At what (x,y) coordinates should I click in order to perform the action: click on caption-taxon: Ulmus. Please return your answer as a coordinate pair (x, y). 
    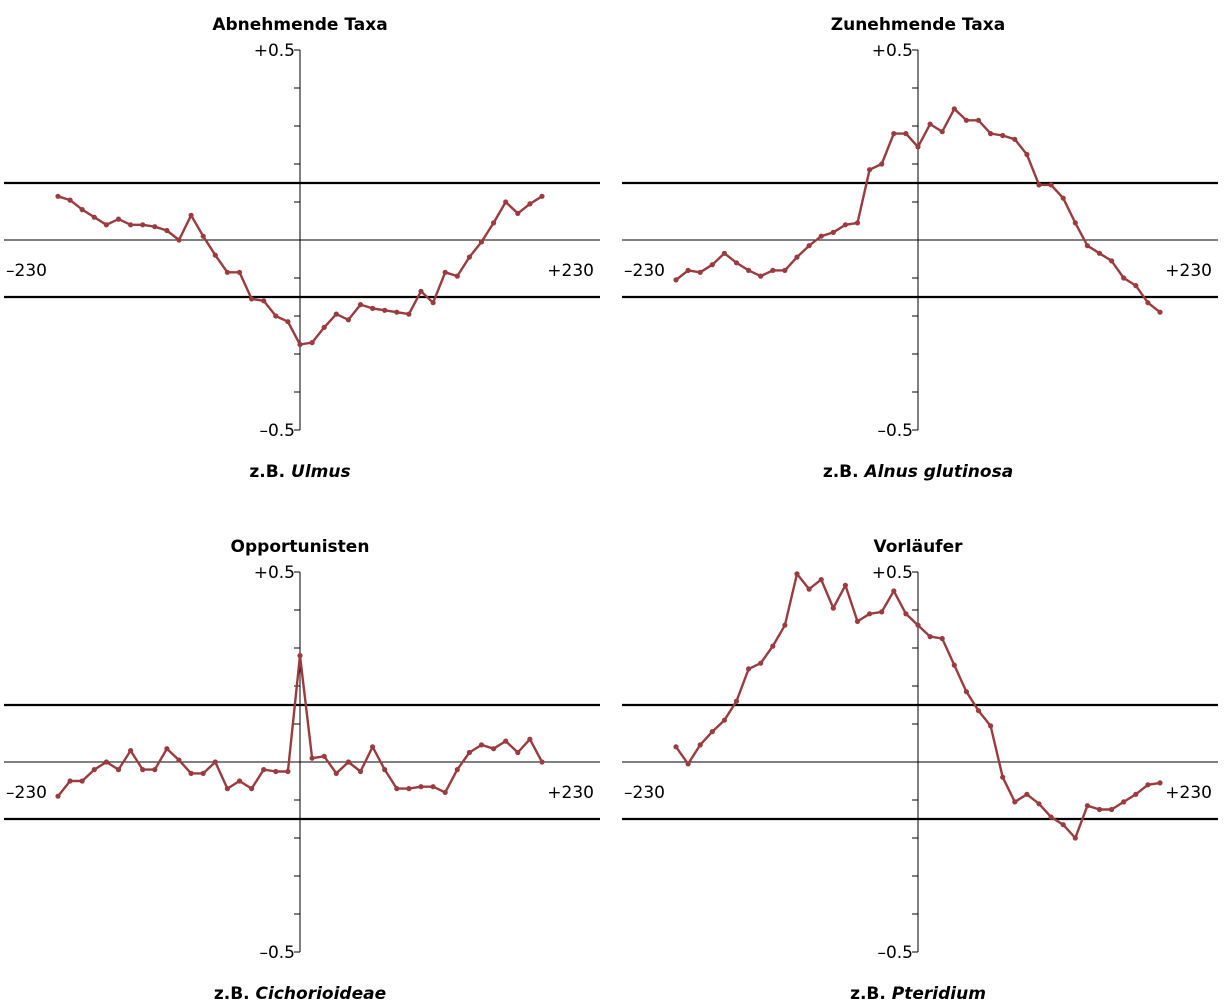
    Looking at the image, I should click on (321, 472).